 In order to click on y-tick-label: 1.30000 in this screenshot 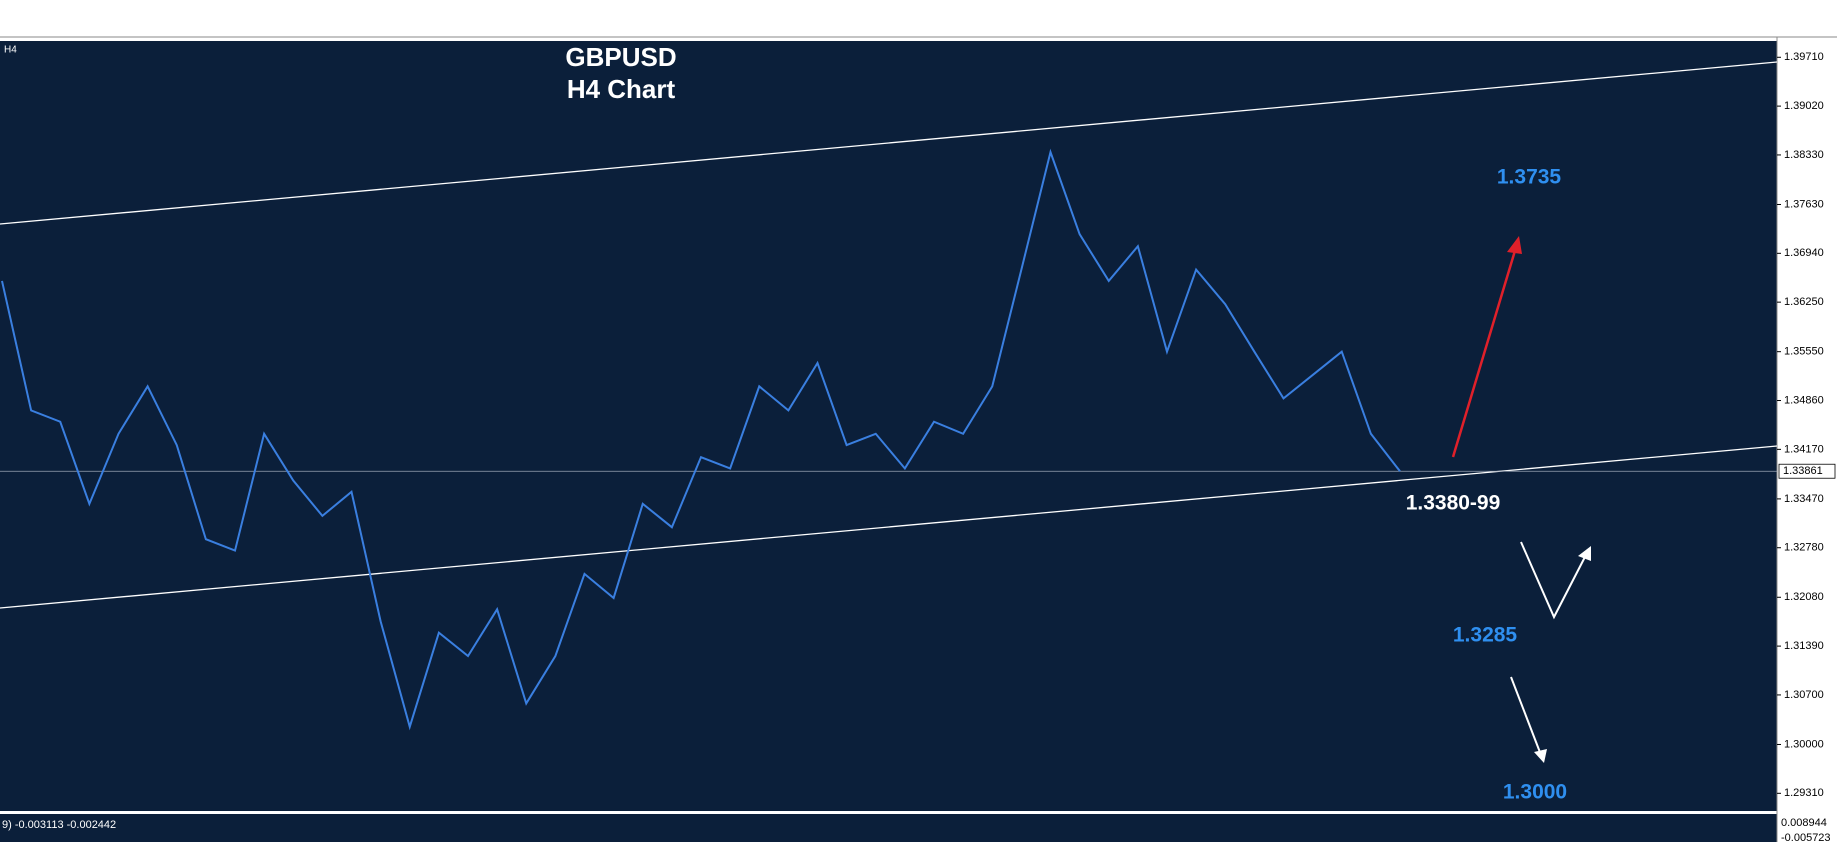, I will do `click(1804, 744)`.